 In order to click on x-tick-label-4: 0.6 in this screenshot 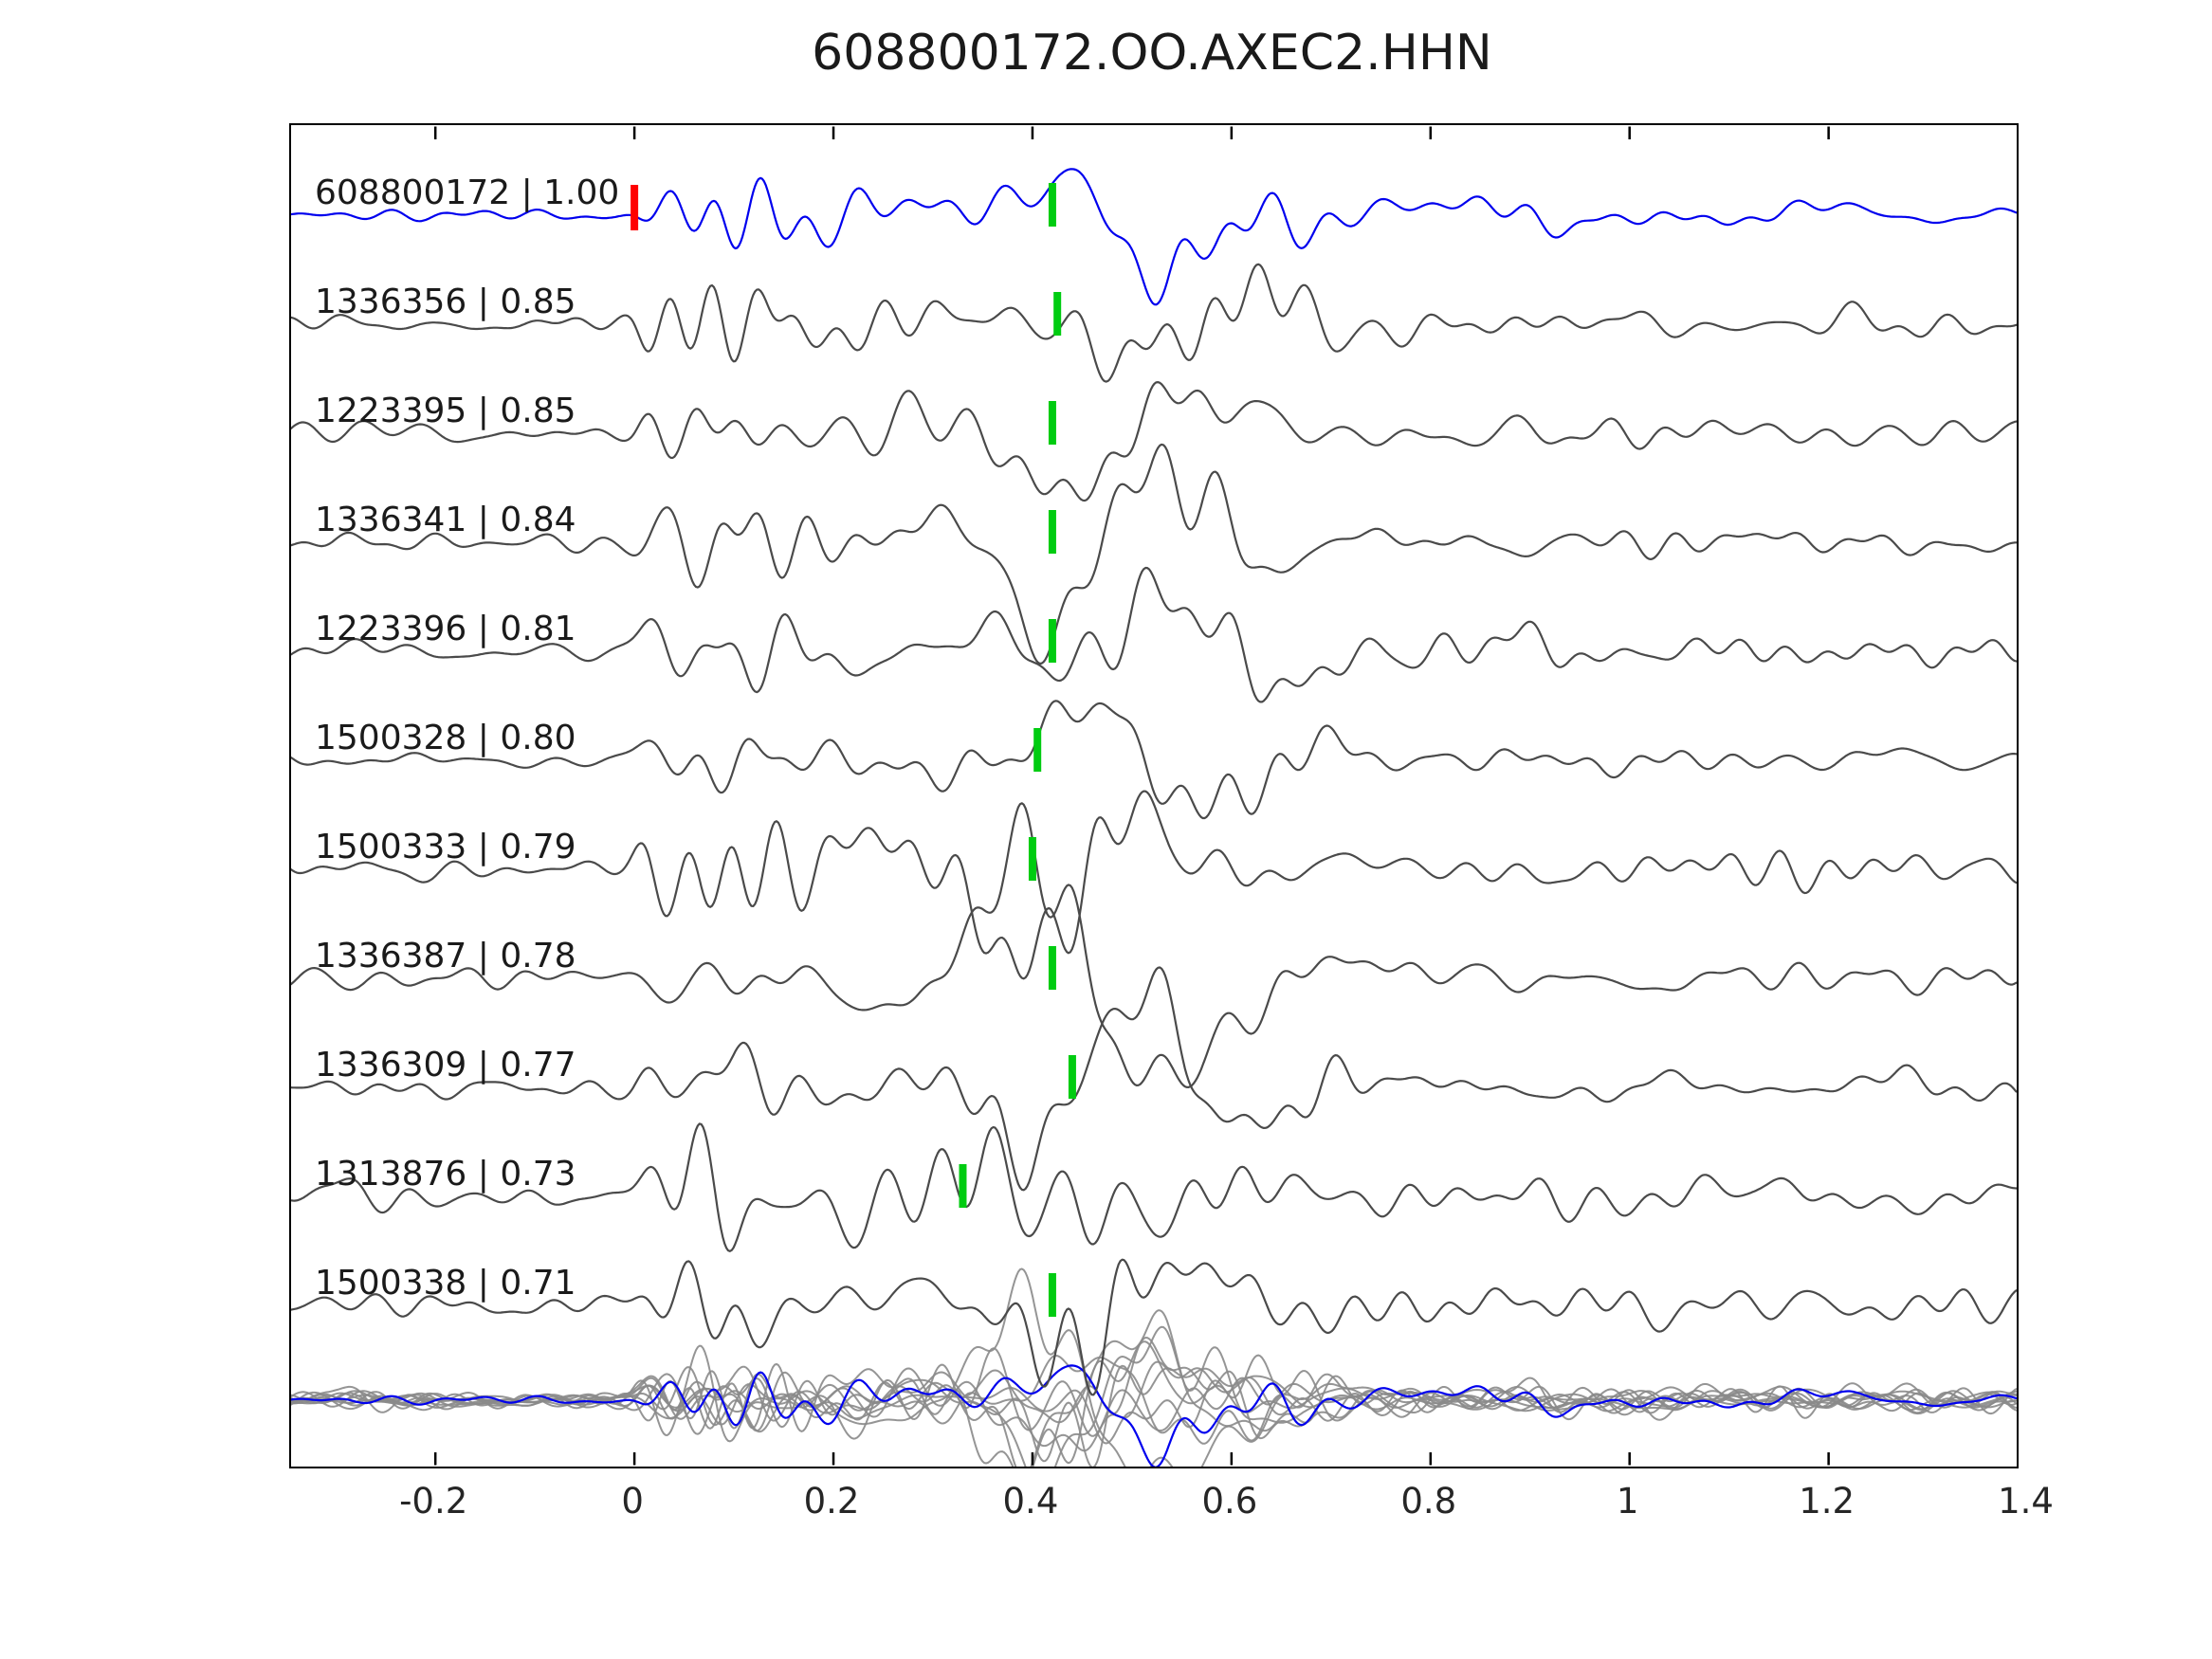, I will do `click(1229, 1501)`.